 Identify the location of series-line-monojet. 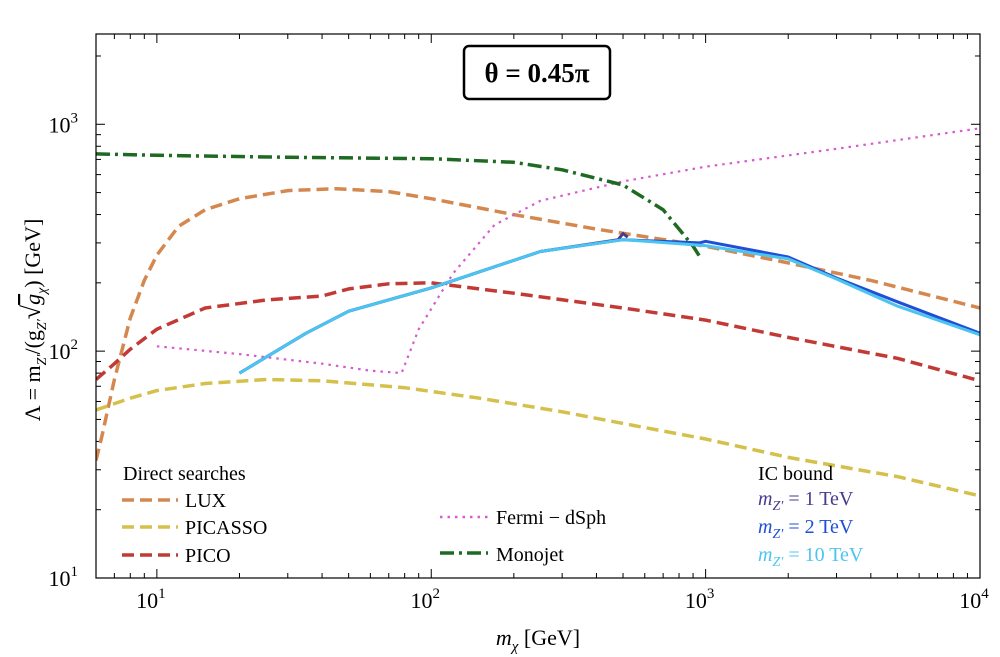
(398, 205).